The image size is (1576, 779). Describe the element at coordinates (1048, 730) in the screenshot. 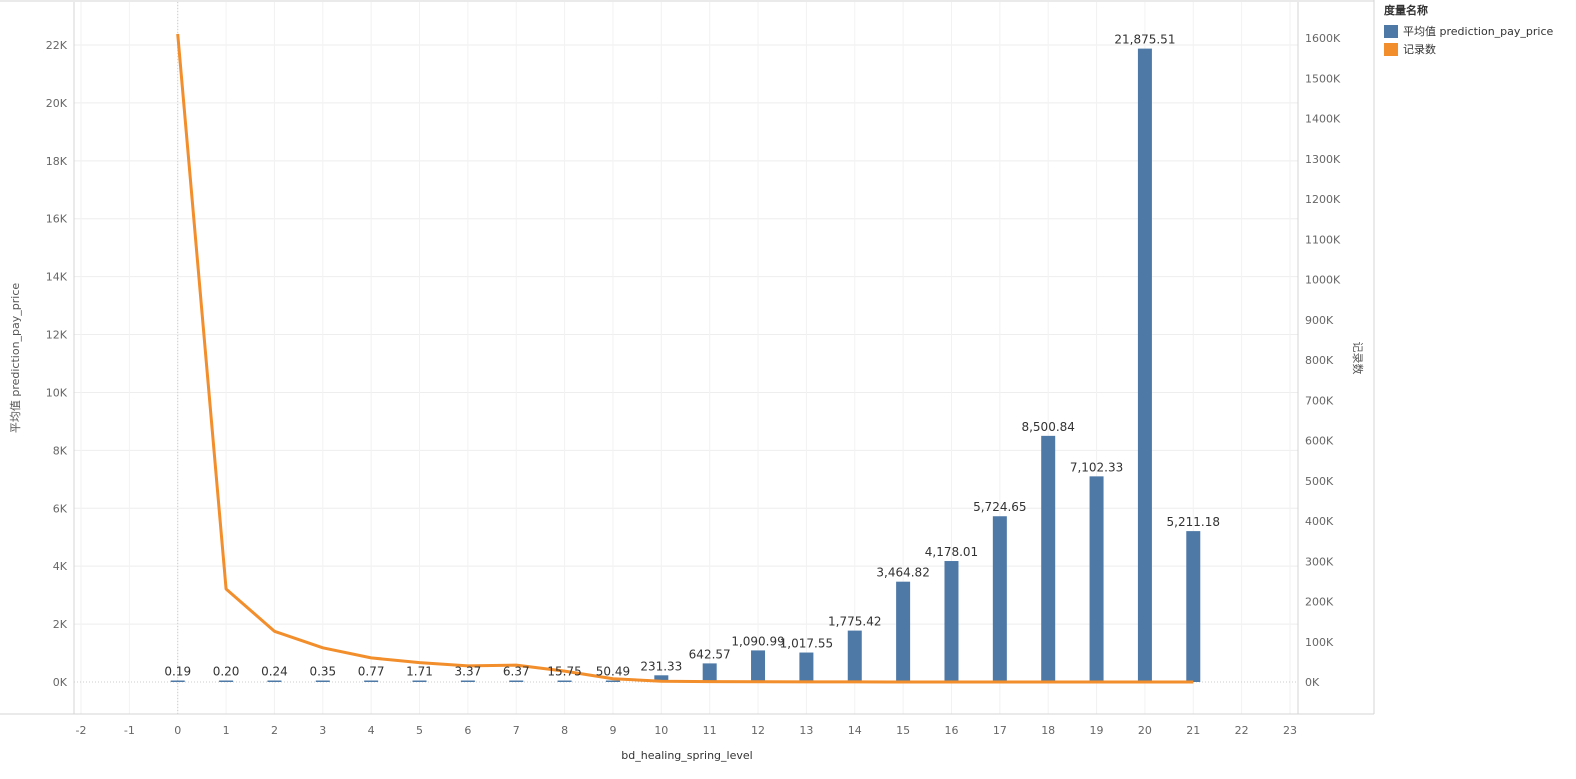

I see `x-tick-label: 18` at that location.